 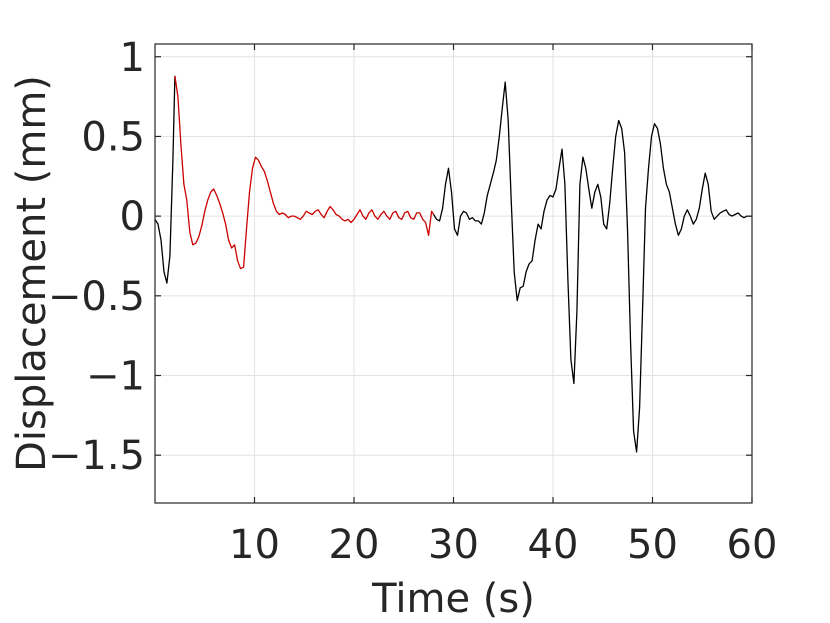 I want to click on x-axis-tick-labels: 10 20 30 40 50 60, so click(x=503, y=545).